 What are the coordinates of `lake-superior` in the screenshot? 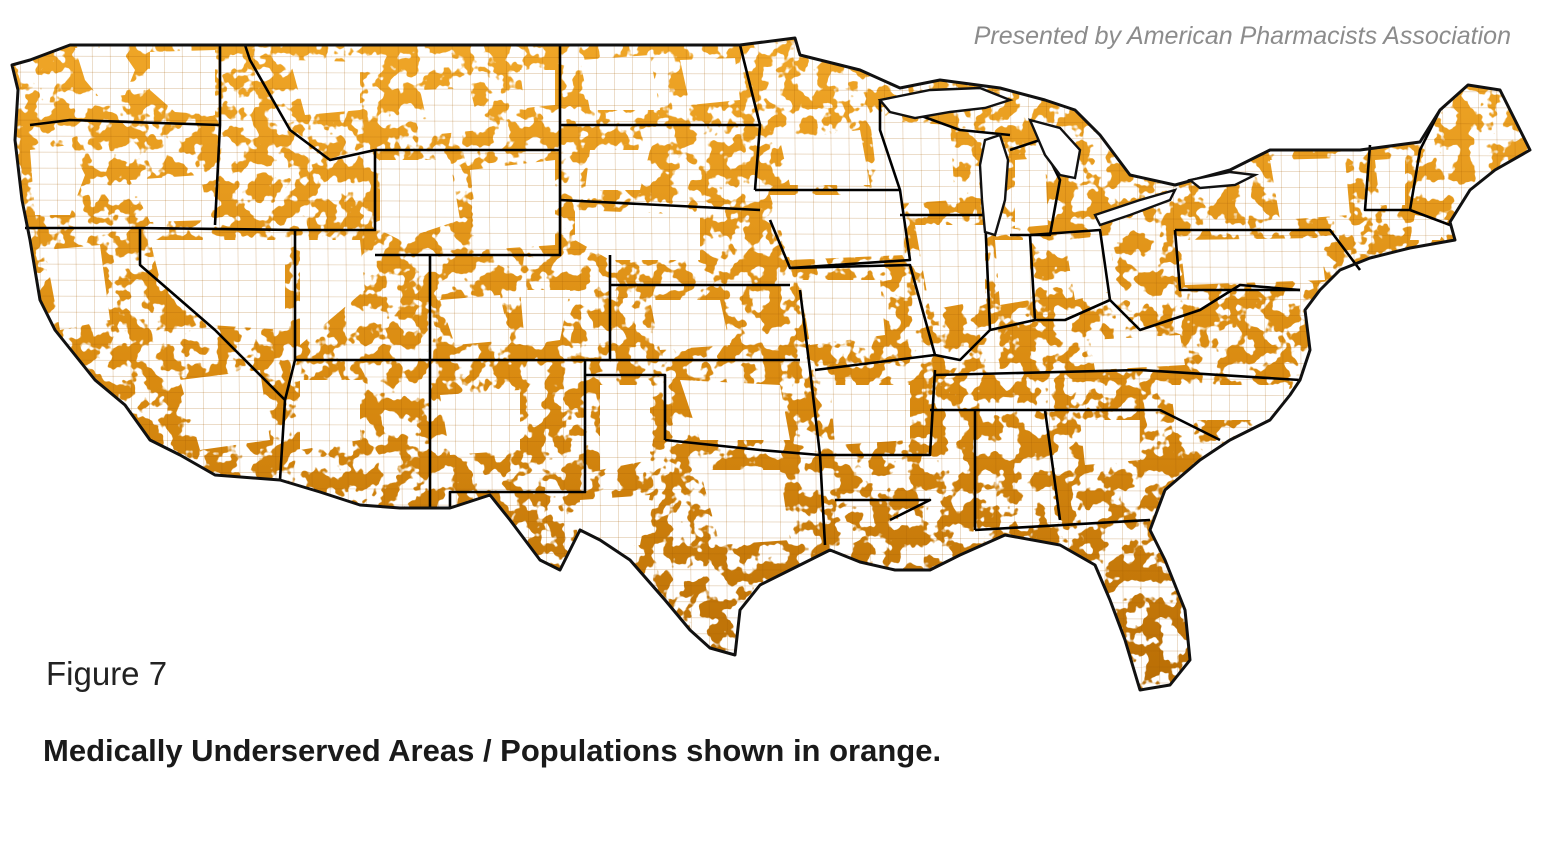 It's located at (945, 103).